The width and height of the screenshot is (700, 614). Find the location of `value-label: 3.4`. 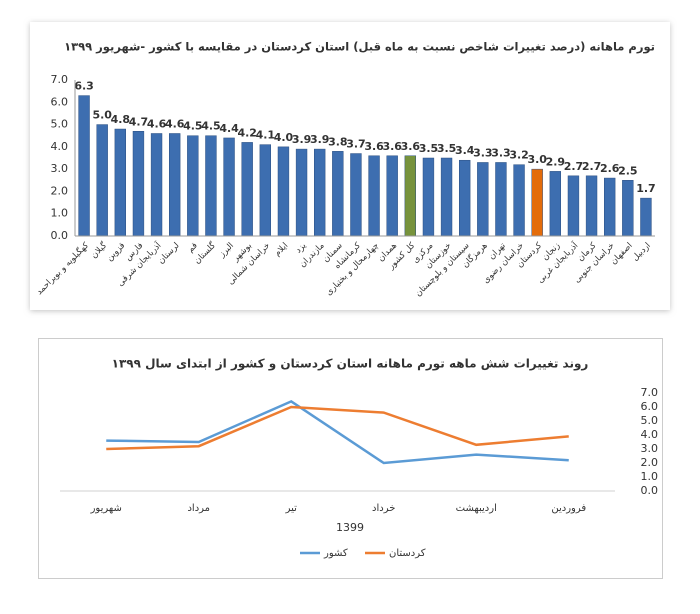

value-label: 3.4 is located at coordinates (465, 150).